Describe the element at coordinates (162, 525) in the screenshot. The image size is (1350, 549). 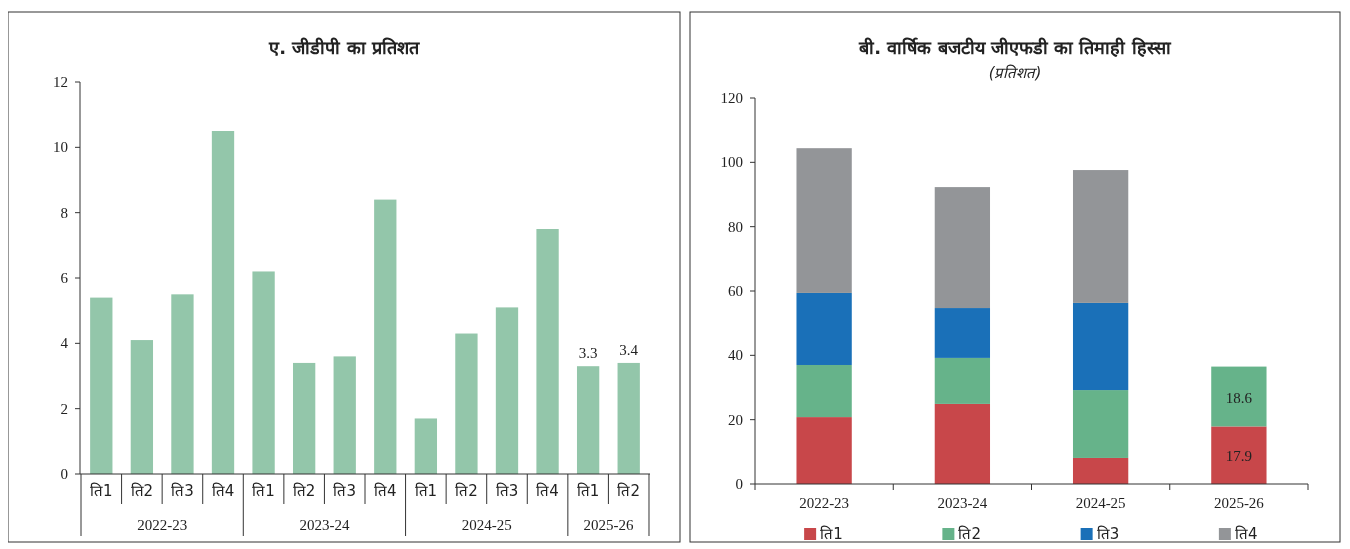
I see `text: 2022-23` at that location.